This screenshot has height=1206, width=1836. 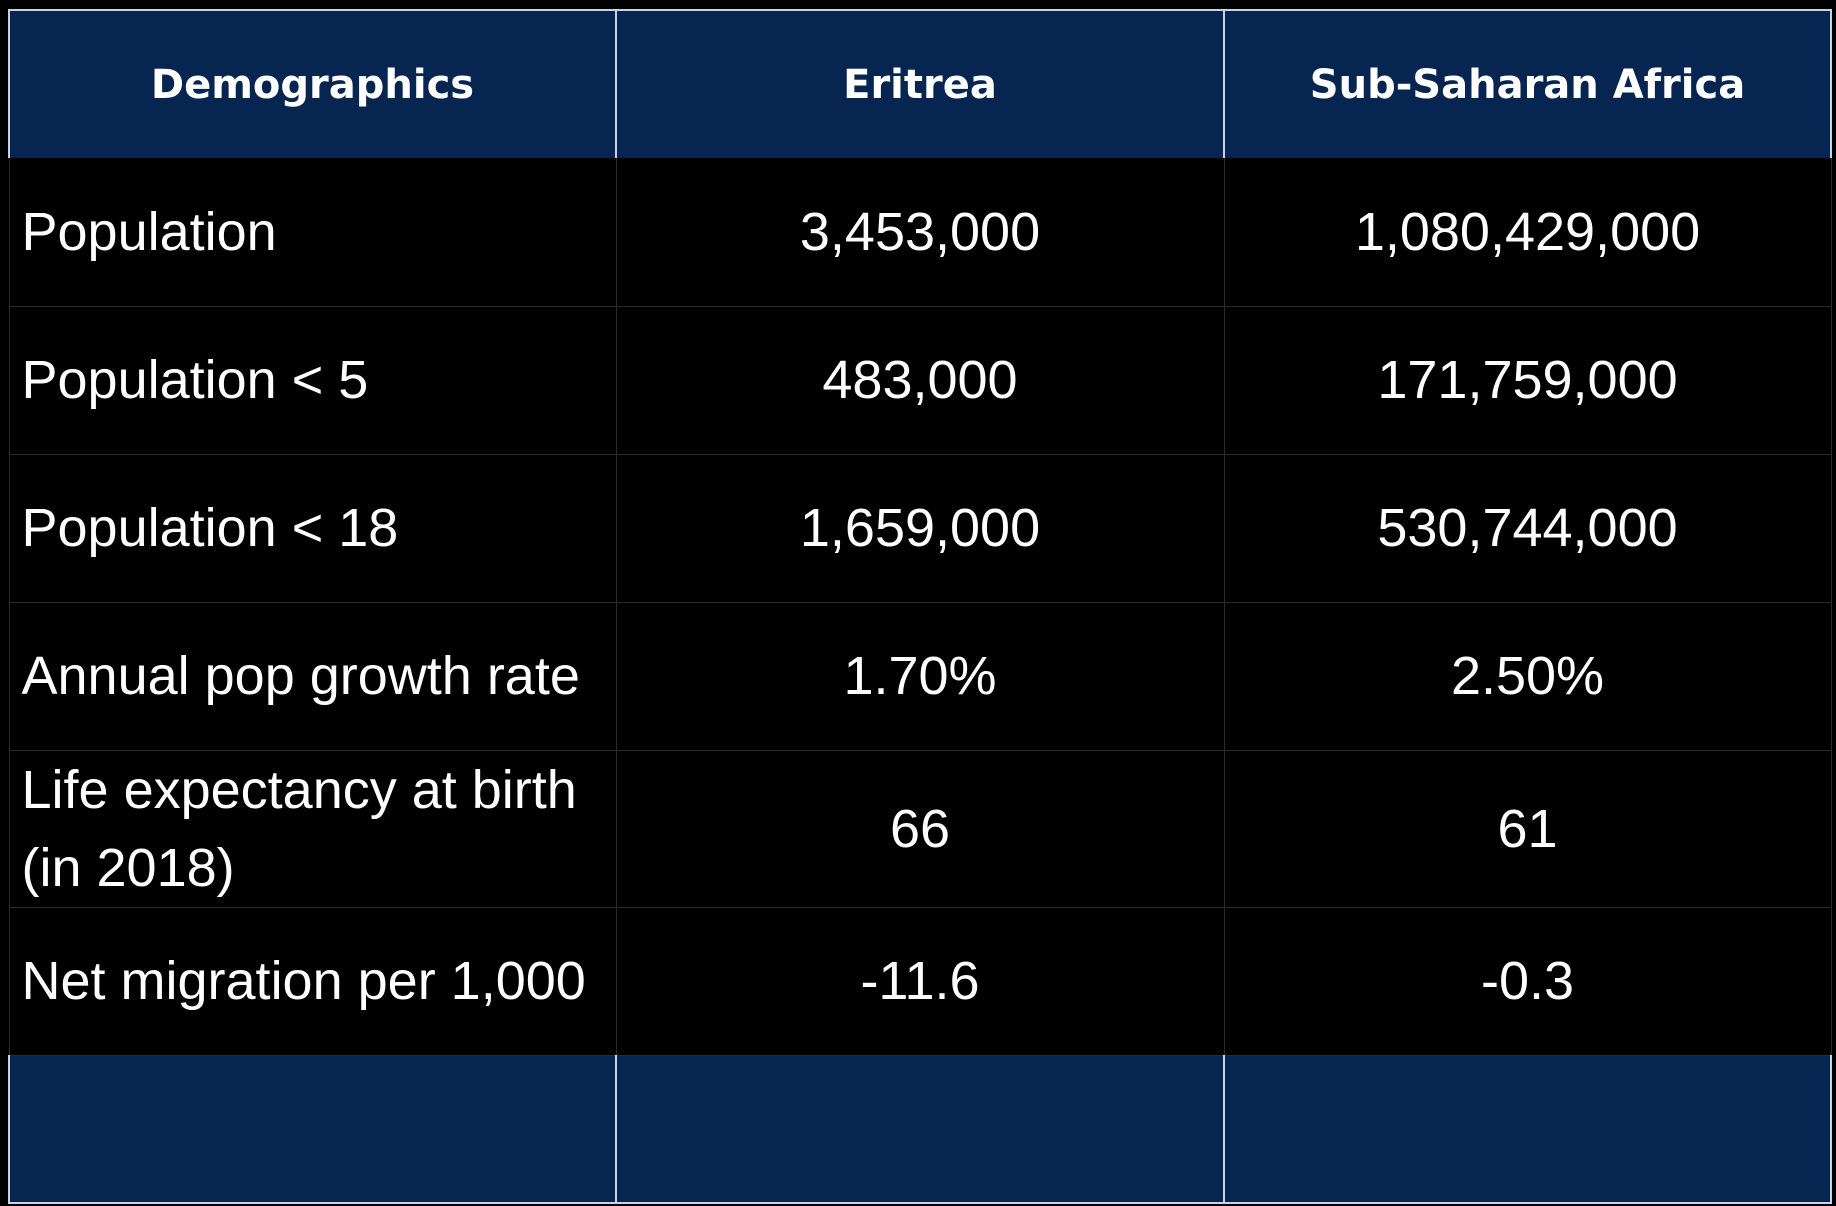 I want to click on header-row: Demographics Eritrea Sub-Saharan Africa, so click(x=920, y=83).